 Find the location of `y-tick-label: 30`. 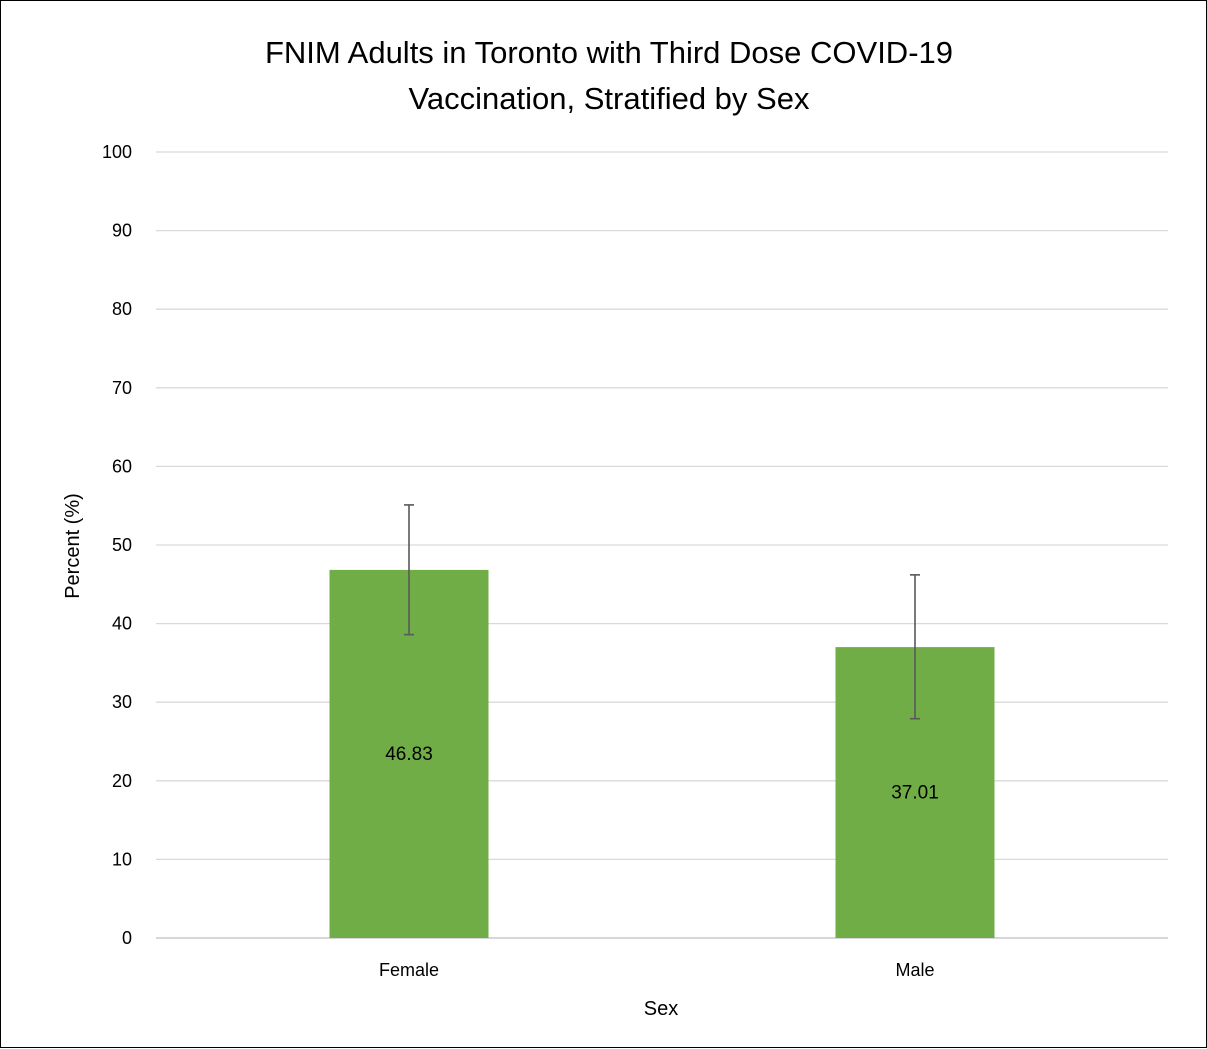

y-tick-label: 30 is located at coordinates (122, 702).